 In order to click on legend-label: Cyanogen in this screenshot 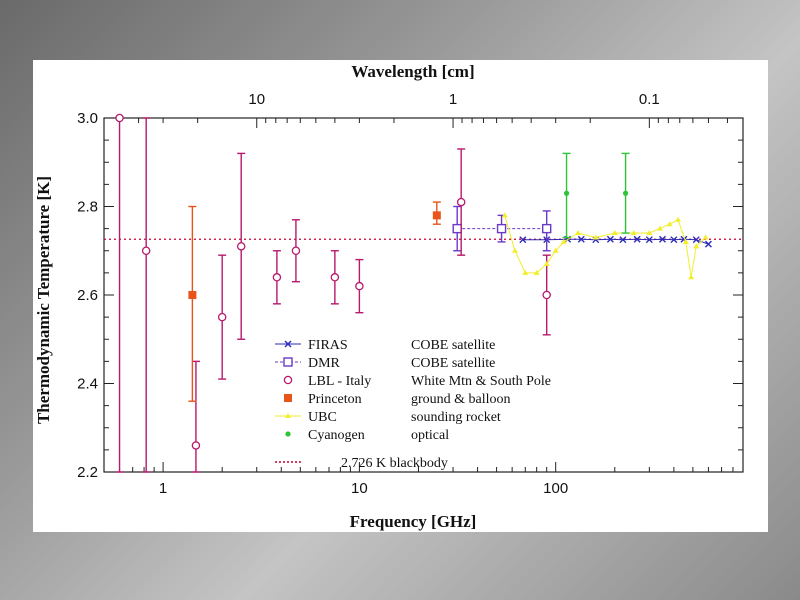, I will do `click(336, 435)`.